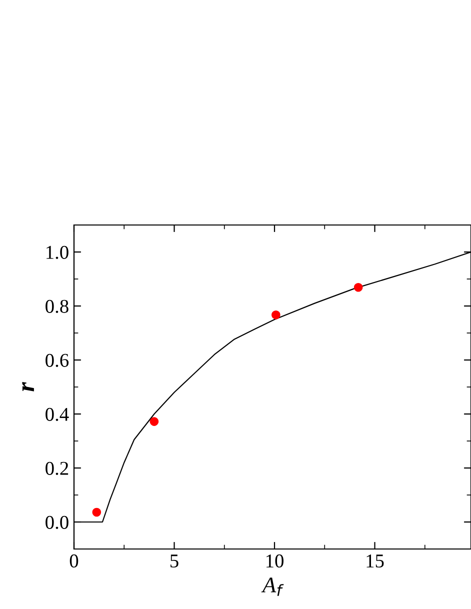  I want to click on x-tick-label: 10, so click(275, 561).